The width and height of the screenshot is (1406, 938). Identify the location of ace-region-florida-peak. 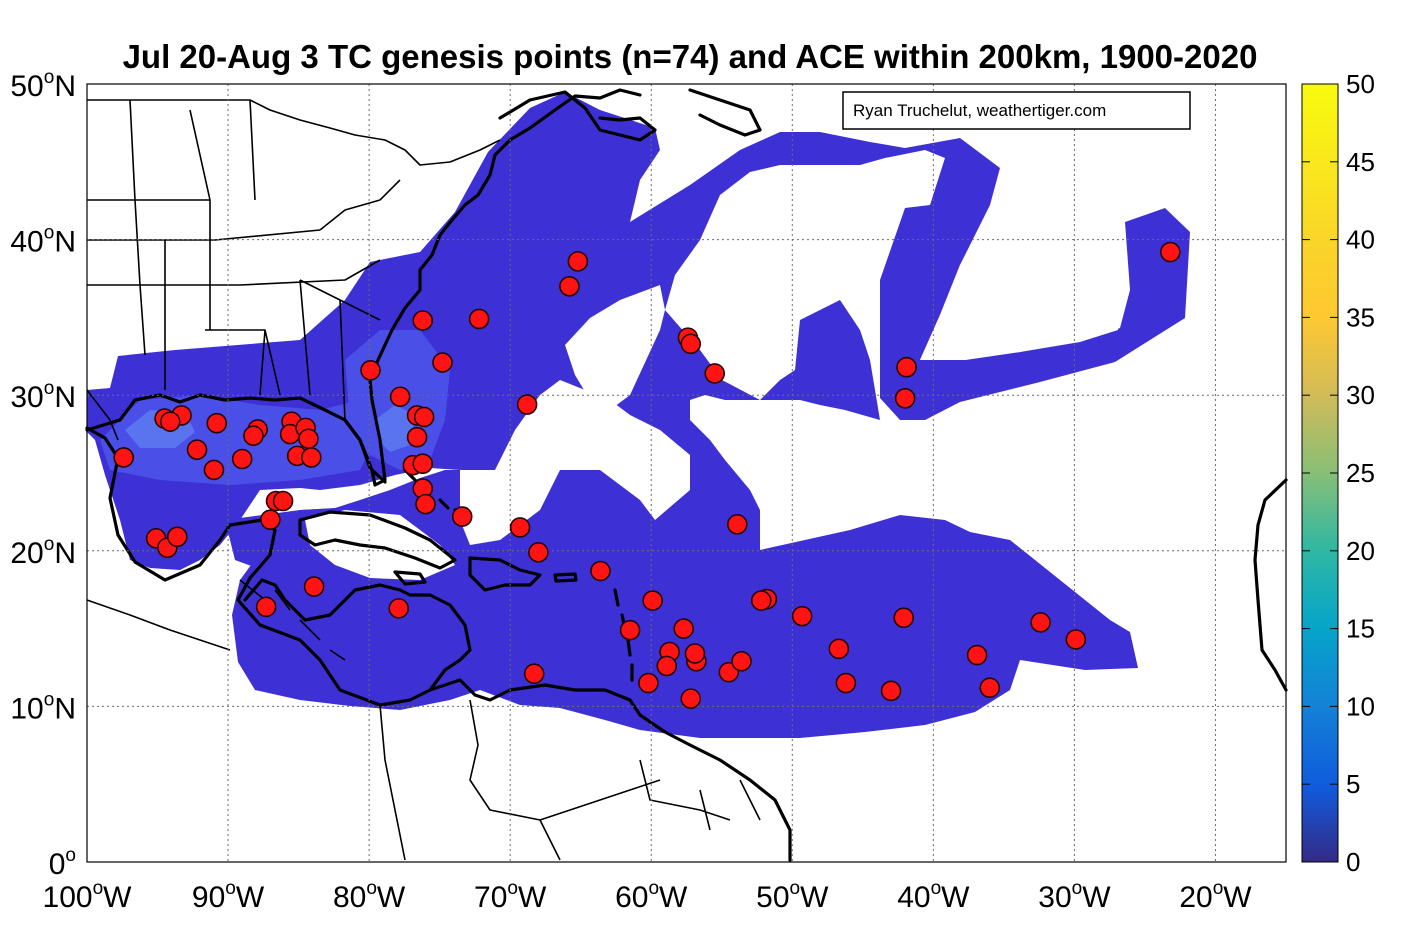
(395, 428).